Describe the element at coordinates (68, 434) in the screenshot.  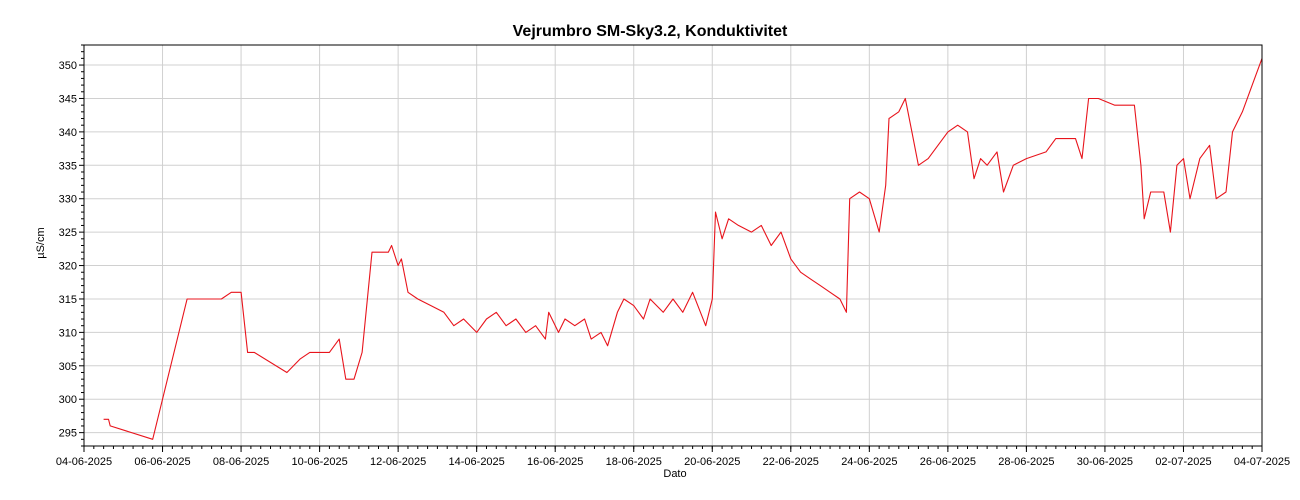
I see `y-tick-label: 295` at that location.